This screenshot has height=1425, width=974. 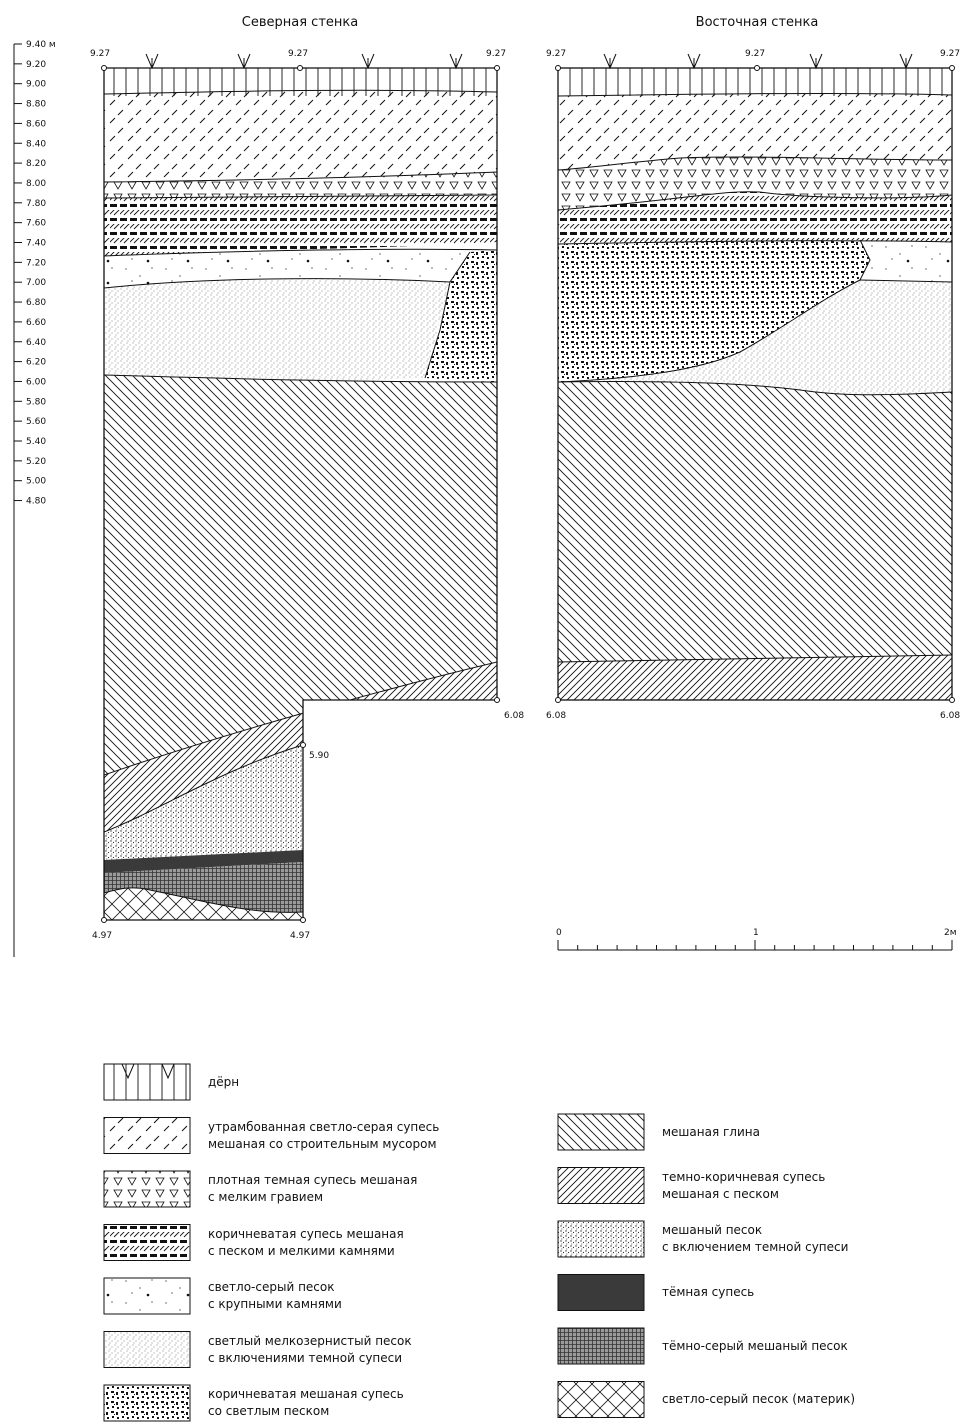 I want to click on elevation-tick-label: 8.80, so click(x=36, y=105).